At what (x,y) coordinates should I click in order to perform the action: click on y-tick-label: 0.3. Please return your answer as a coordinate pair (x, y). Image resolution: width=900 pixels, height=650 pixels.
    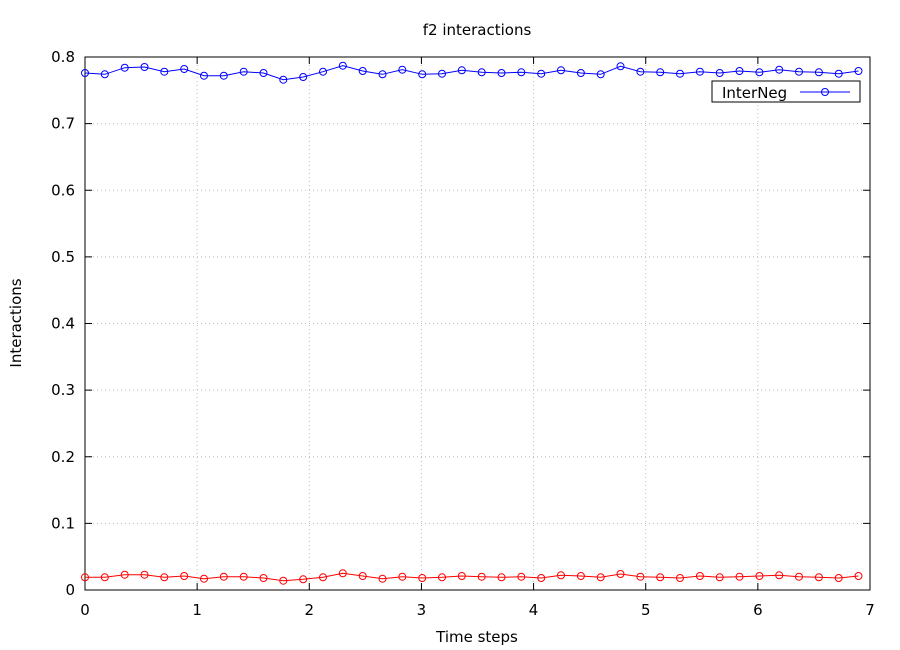
    Looking at the image, I should click on (63, 390).